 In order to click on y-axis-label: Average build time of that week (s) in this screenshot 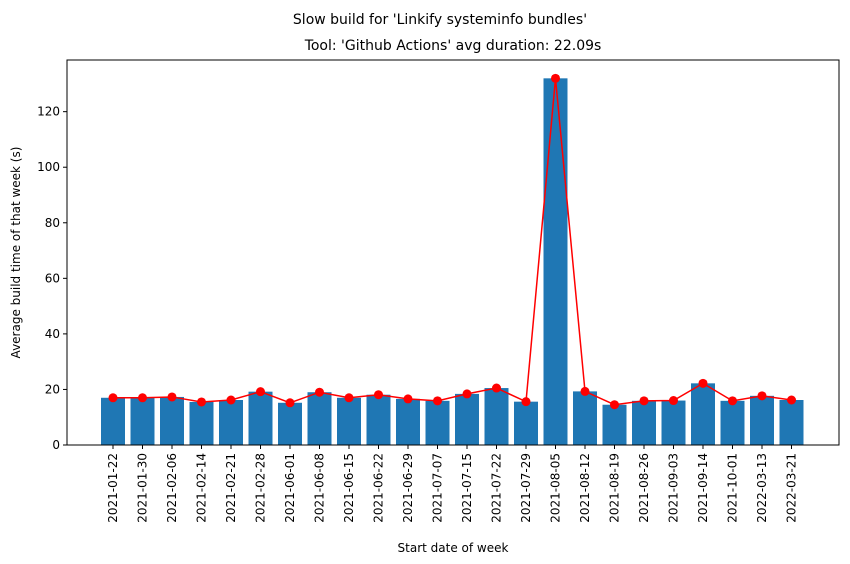, I will do `click(16, 253)`.